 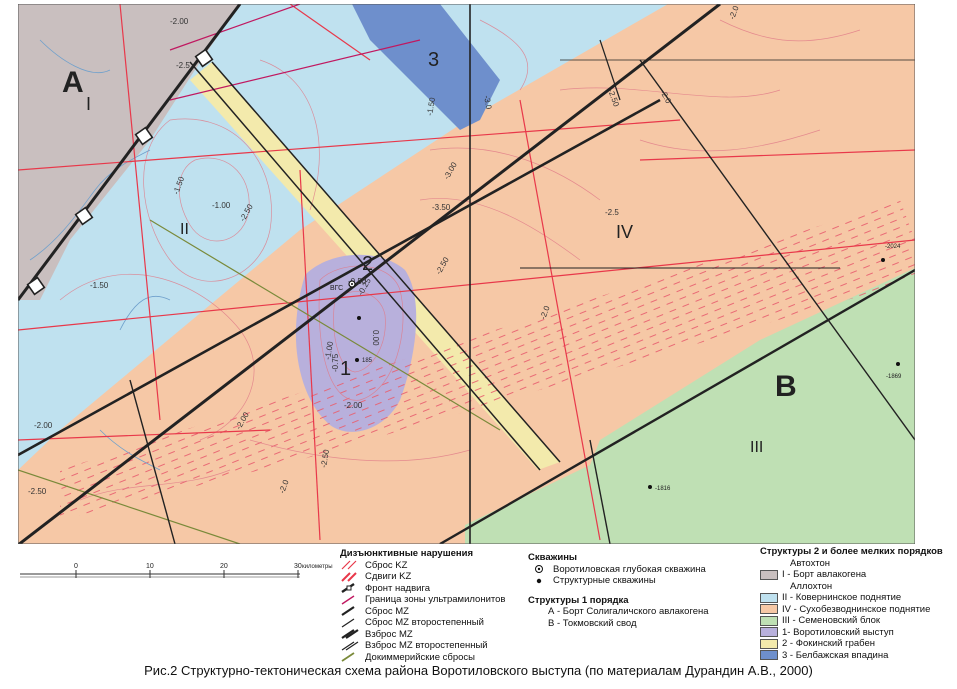 What do you see at coordinates (351, 565) in the screenshot?
I see `fault-kz-icon` at bounding box center [351, 565].